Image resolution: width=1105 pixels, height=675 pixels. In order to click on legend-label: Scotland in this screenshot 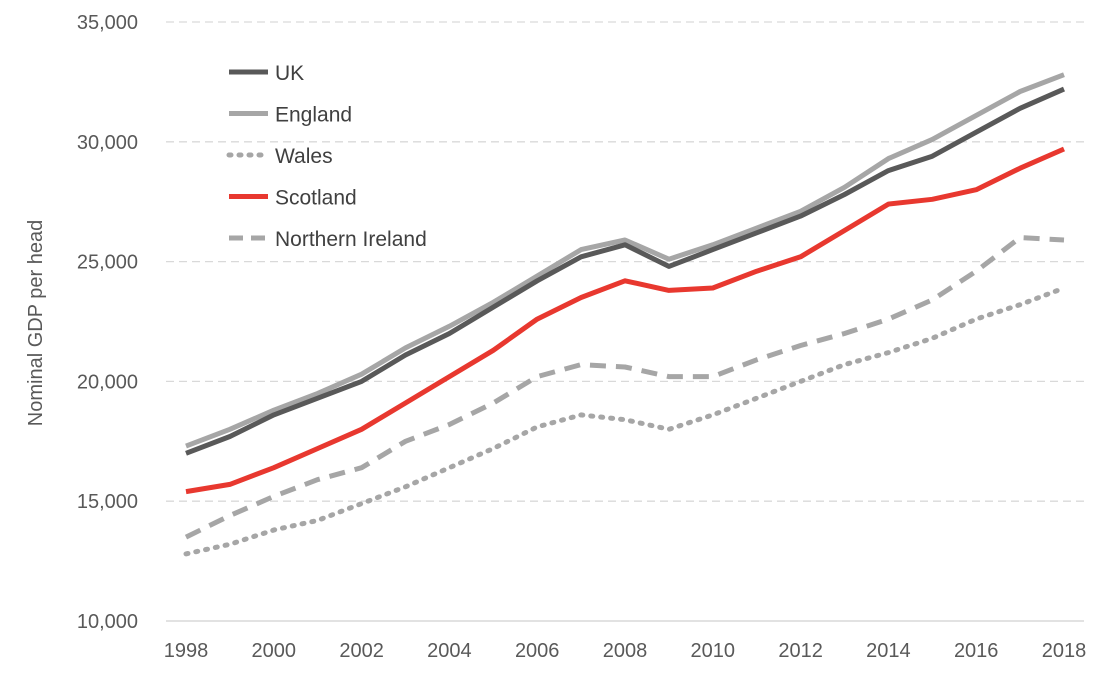, I will do `click(316, 198)`.